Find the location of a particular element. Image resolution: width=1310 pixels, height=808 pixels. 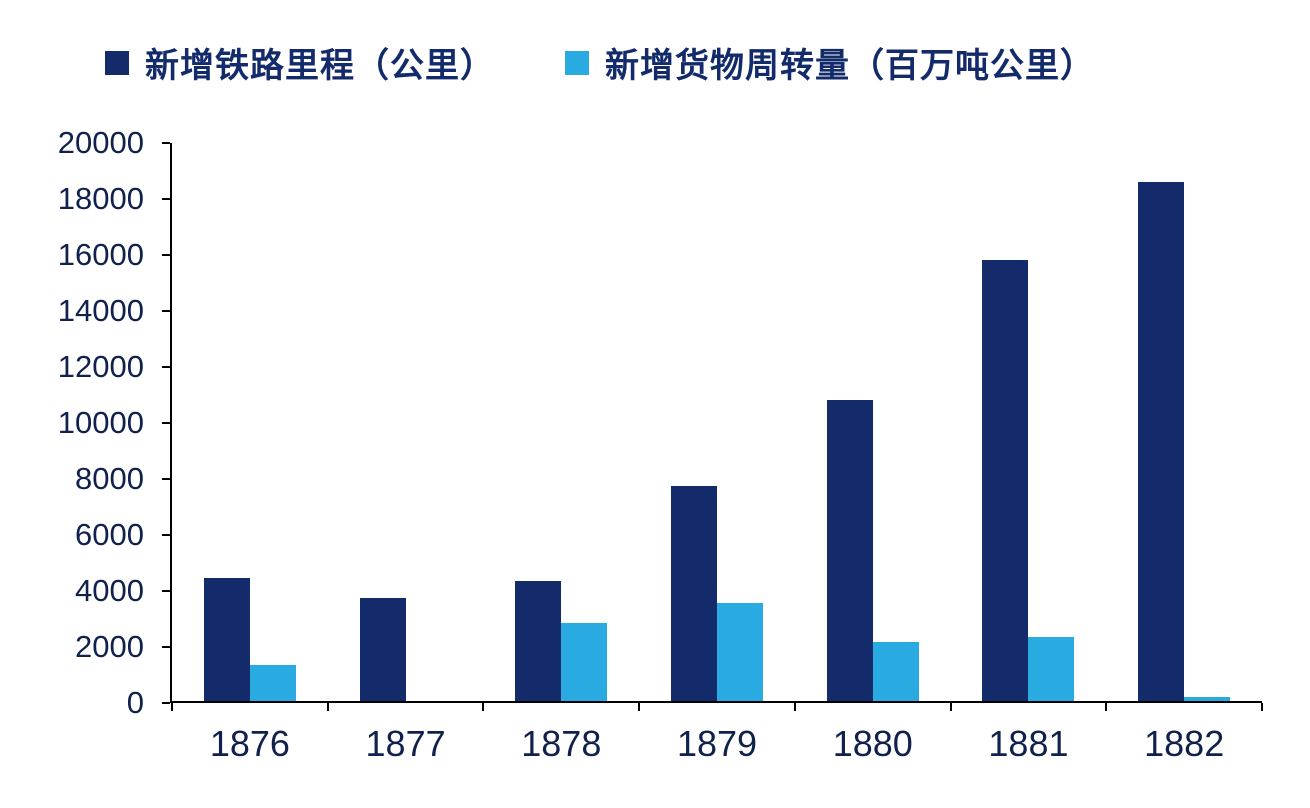

x-axis-label-1878: 1878 is located at coordinates (561, 743).